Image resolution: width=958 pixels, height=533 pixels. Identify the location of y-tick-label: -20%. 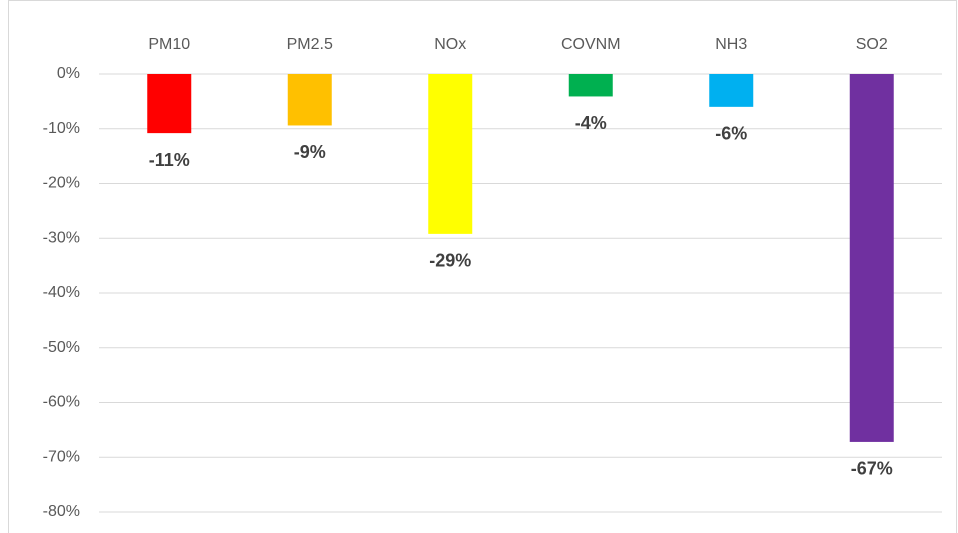
(61, 183).